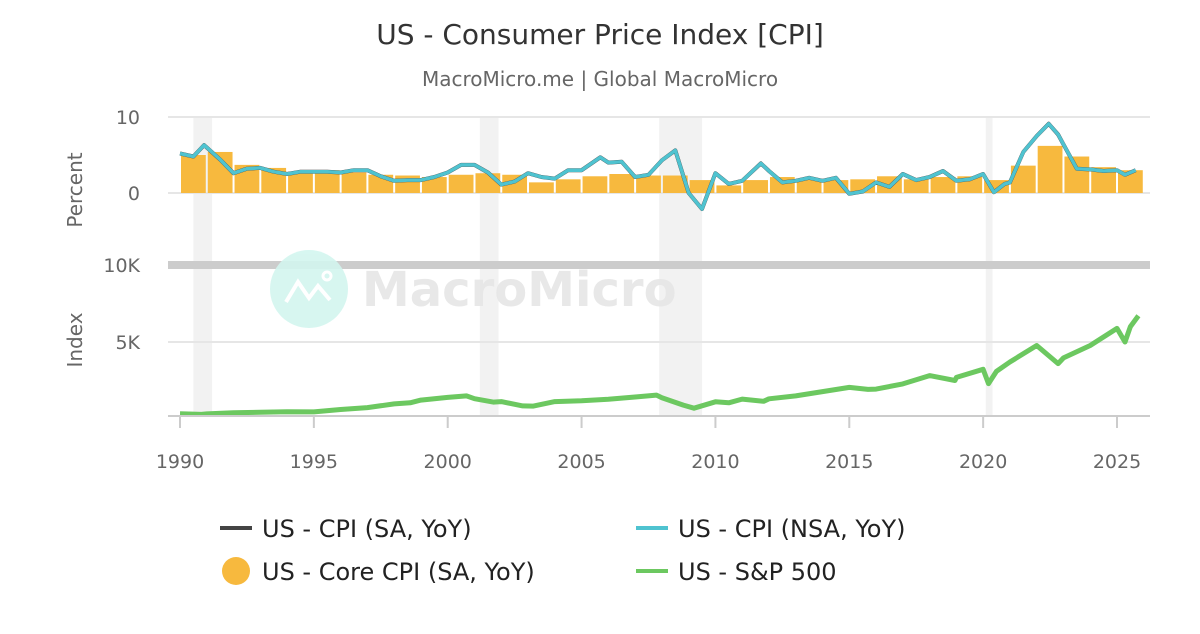 The width and height of the screenshot is (1200, 634). I want to click on chart-title: US - Consumer Price Index [CPI], so click(600, 34).